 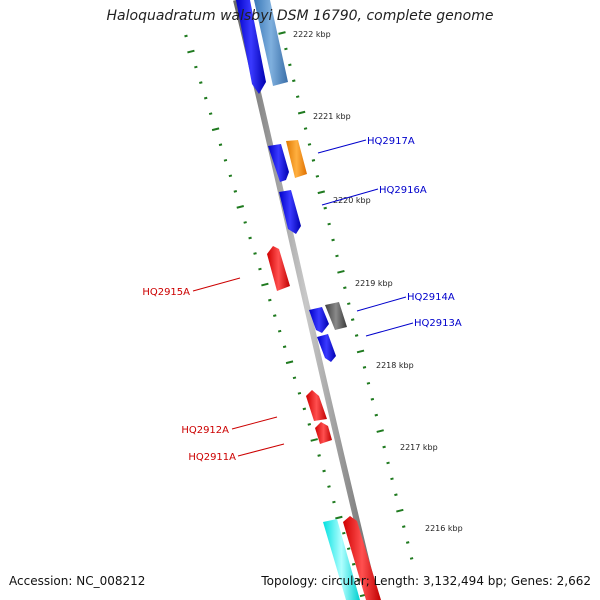 I want to click on gene-label: HQ2914A, so click(x=431, y=297).